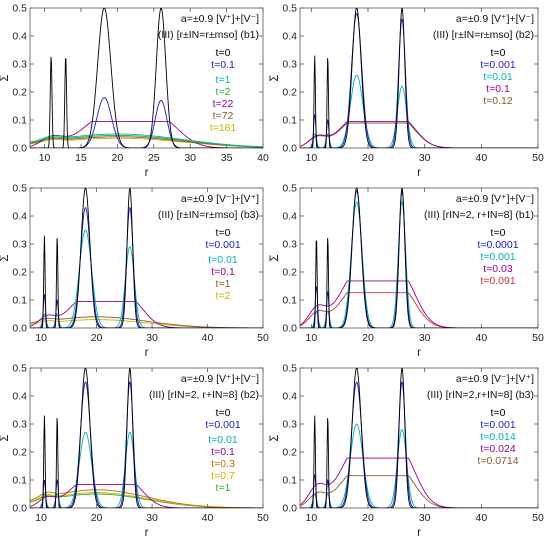  I want to click on legend-entry: t=0.0001, so click(497, 245).